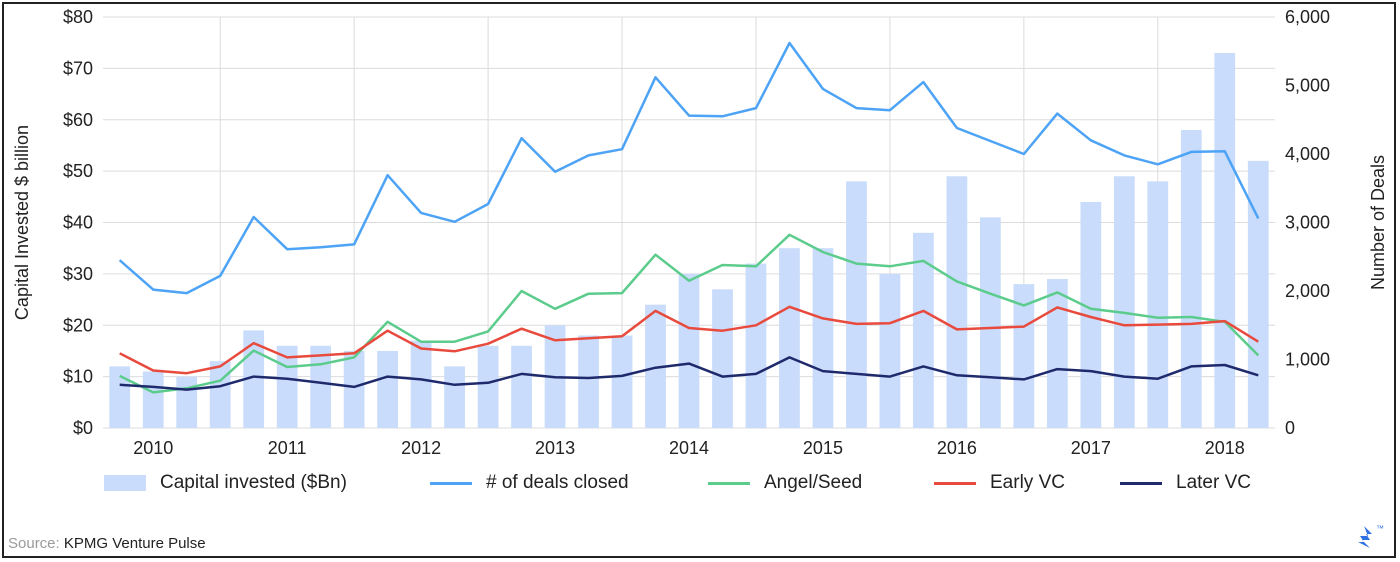 Image resolution: width=1400 pixels, height=562 pixels. What do you see at coordinates (78, 377) in the screenshot?
I see `y-tick-label-left: $10` at bounding box center [78, 377].